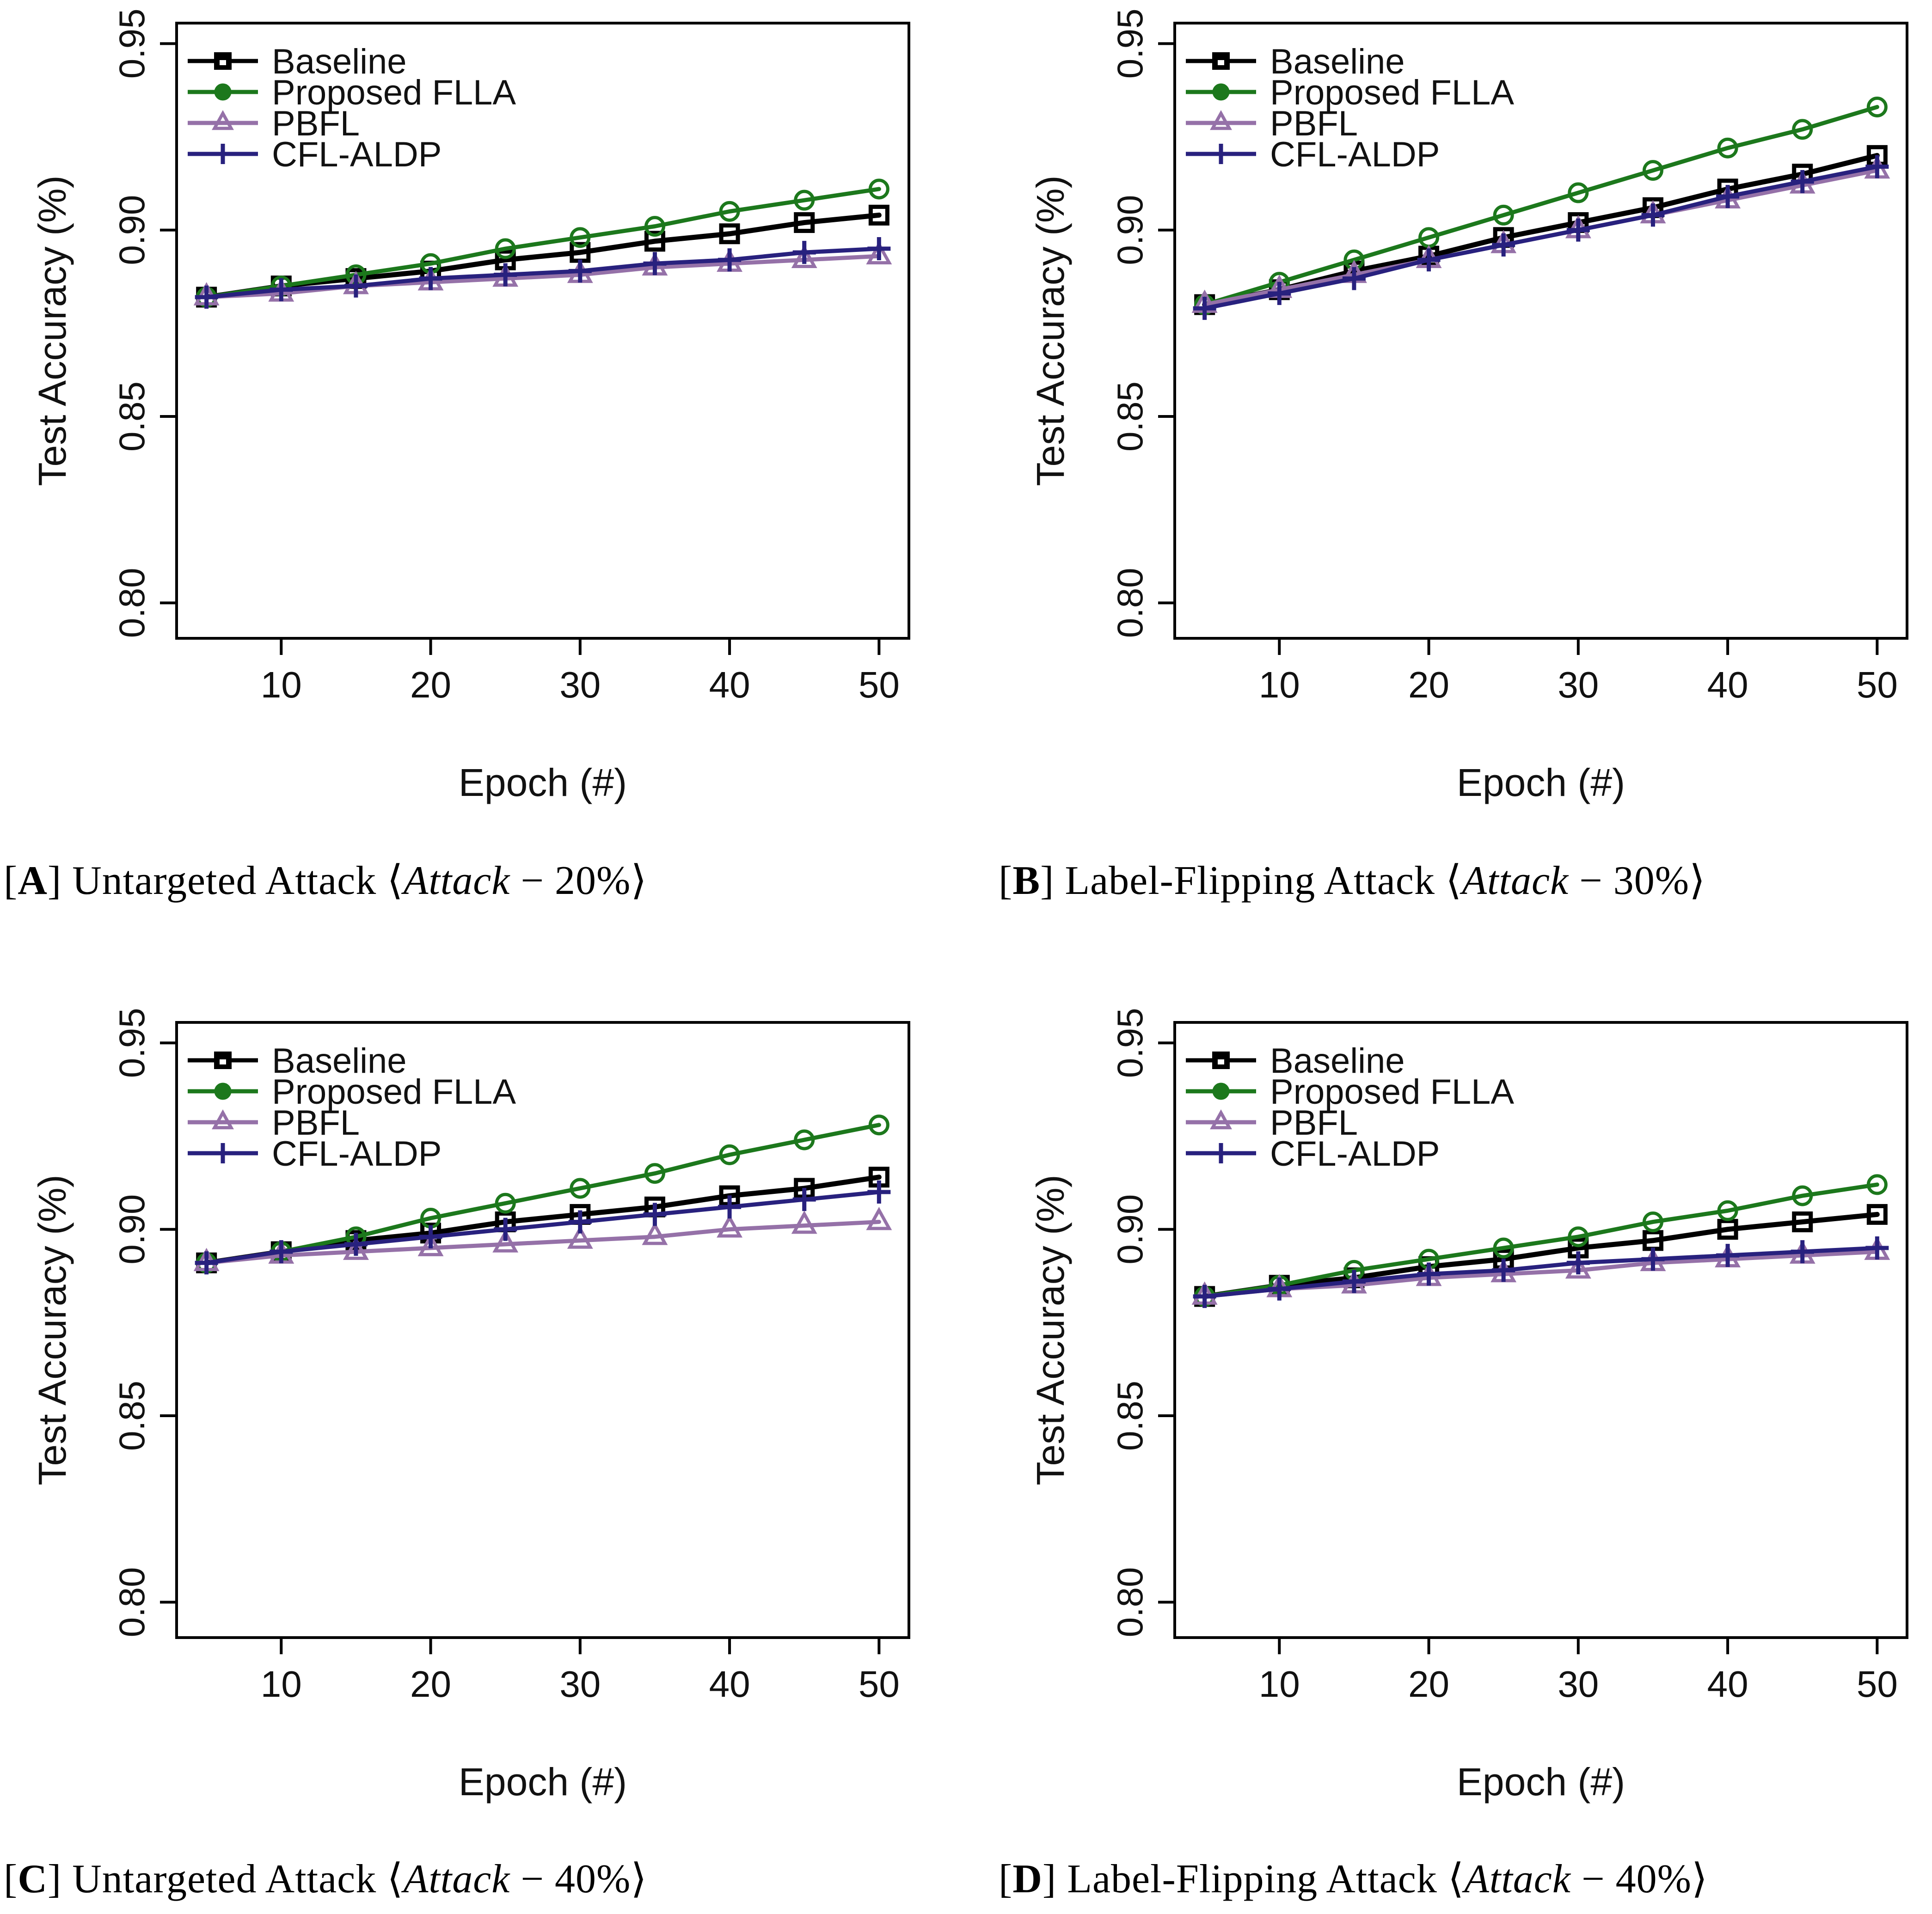 The height and width of the screenshot is (1914, 1932). What do you see at coordinates (1028, 1879) in the screenshot?
I see `caption-bracket: [D]` at bounding box center [1028, 1879].